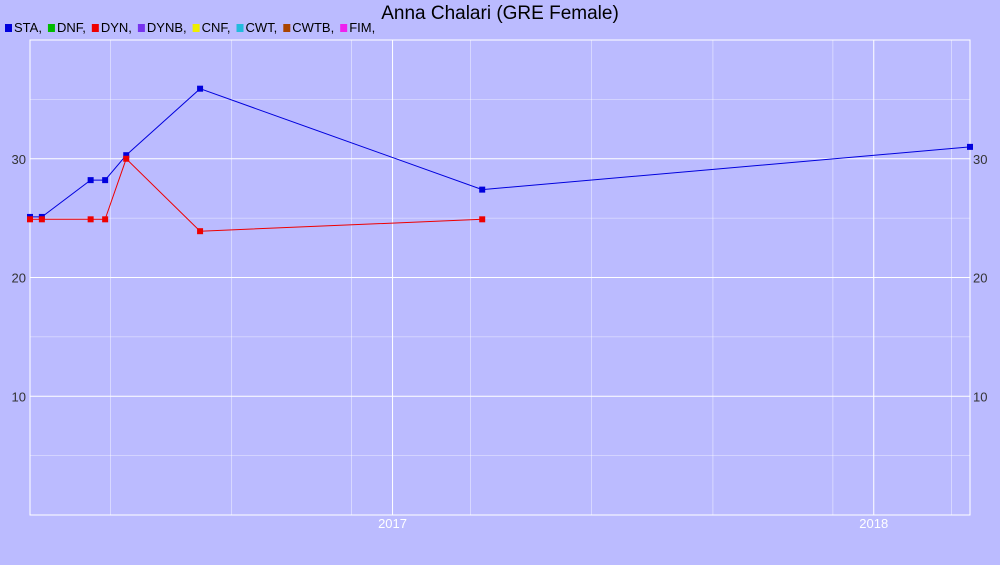  I want to click on x-tick-label: 2017, so click(392, 523).